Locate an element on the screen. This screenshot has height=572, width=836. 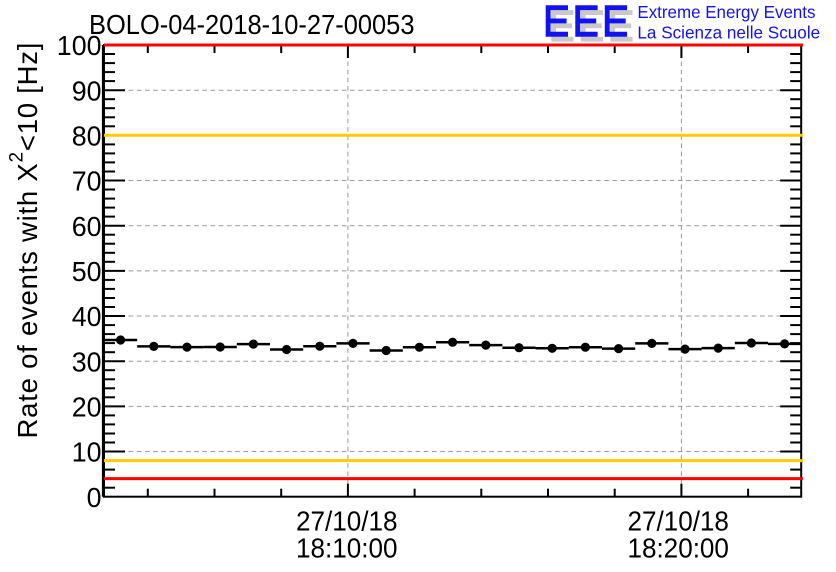
svg-text: 18:20:00 is located at coordinates (678, 547).